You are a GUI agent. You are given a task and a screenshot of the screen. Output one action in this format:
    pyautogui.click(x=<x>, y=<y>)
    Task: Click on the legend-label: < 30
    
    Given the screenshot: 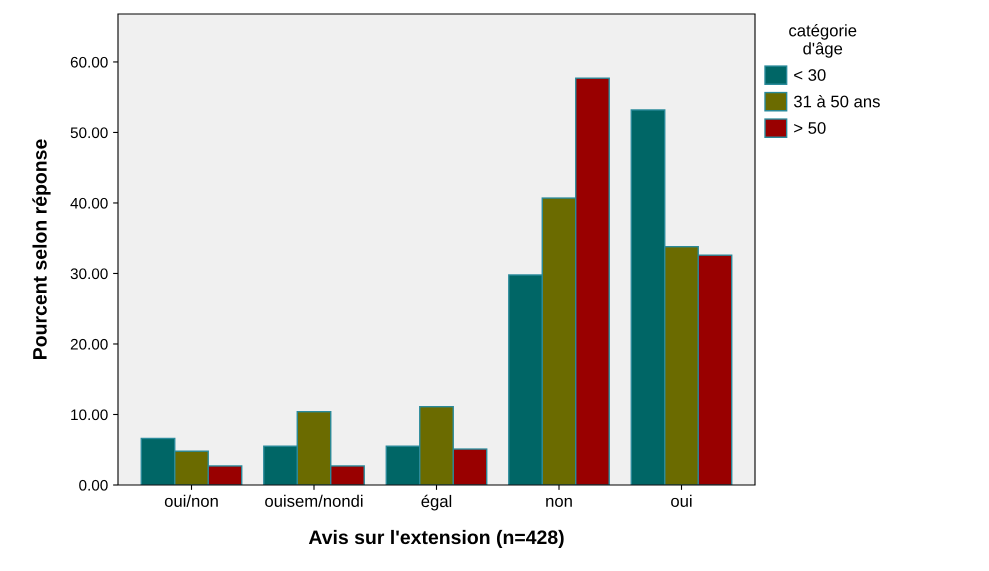 What is the action you would take?
    pyautogui.click(x=810, y=75)
    